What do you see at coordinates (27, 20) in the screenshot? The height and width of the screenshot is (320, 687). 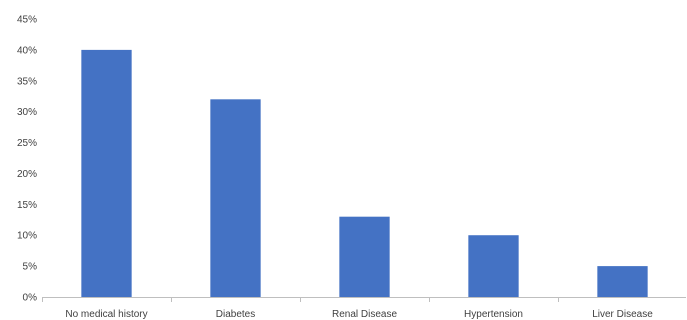 I see `y-tick-label: 45%` at bounding box center [27, 20].